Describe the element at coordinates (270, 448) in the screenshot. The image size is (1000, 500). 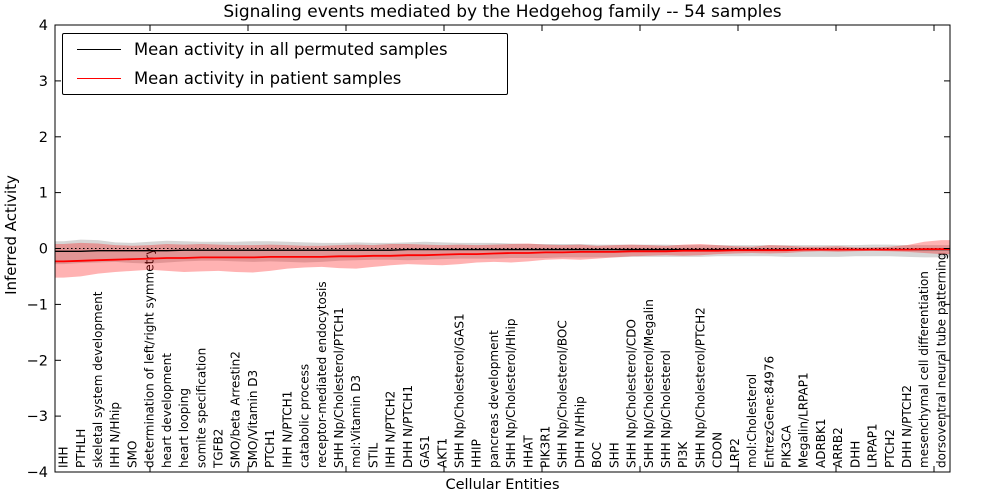
I see `x-tick-label: PTCH1` at that location.